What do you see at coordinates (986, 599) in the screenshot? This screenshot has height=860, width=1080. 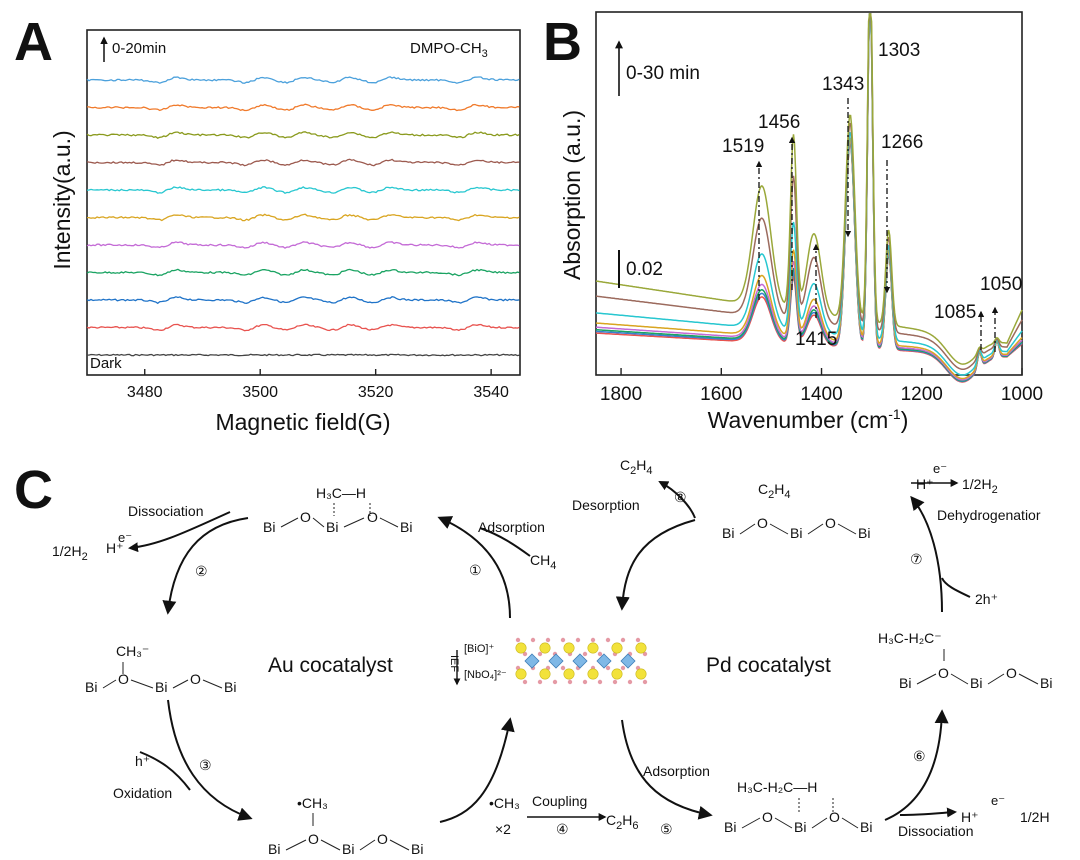 I see `label-two-h-plus: 2h⁺` at bounding box center [986, 599].